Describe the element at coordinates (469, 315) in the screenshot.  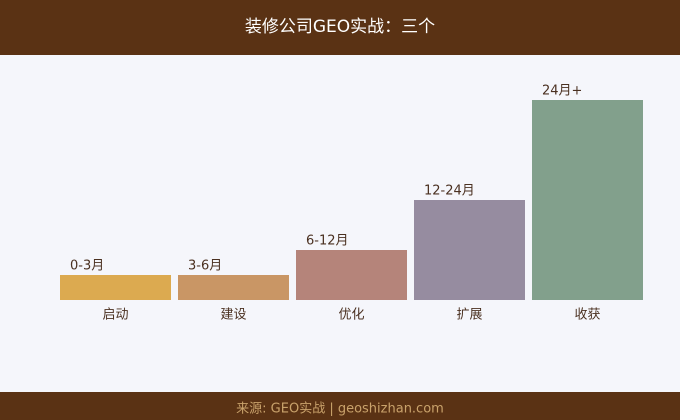
I see `x-tick-label: 扩展` at that location.